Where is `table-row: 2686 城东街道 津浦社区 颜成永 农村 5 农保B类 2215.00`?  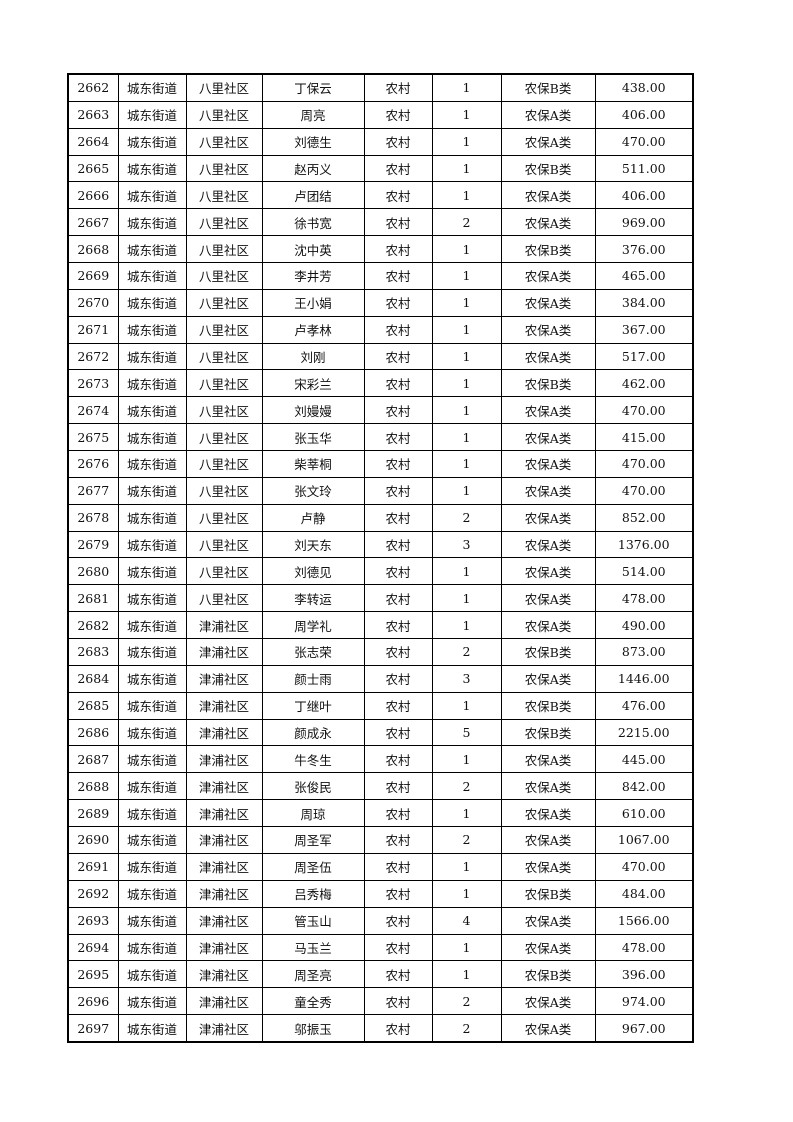
table-row: 2686 城东街道 津浦社区 颜成永 农村 5 农保B类 2215.00 is located at coordinates (380, 732).